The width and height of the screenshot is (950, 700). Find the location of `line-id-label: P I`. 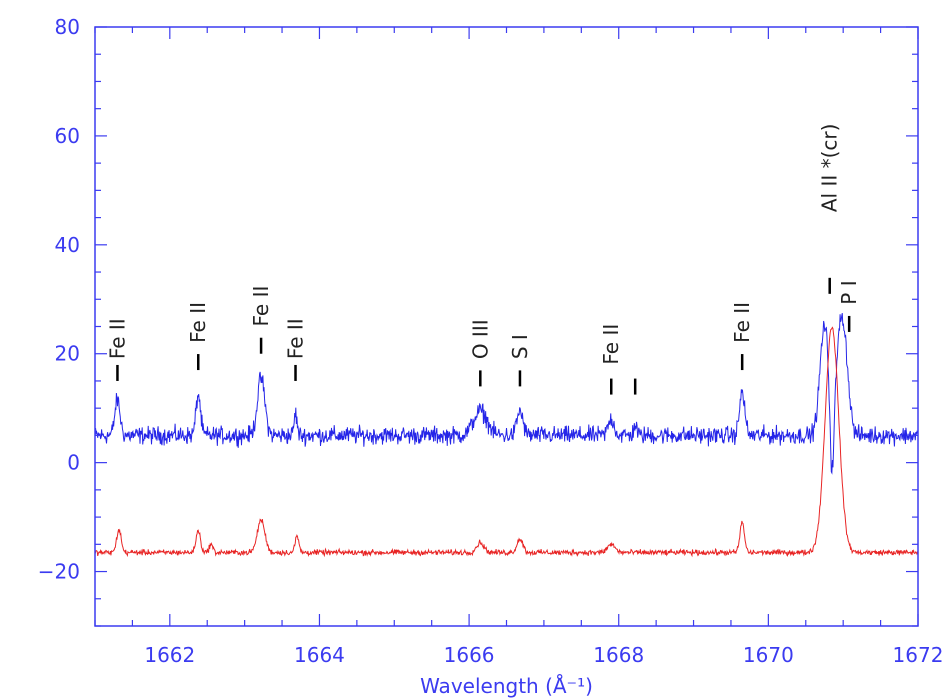

line-id-label: P I is located at coordinates (849, 292).